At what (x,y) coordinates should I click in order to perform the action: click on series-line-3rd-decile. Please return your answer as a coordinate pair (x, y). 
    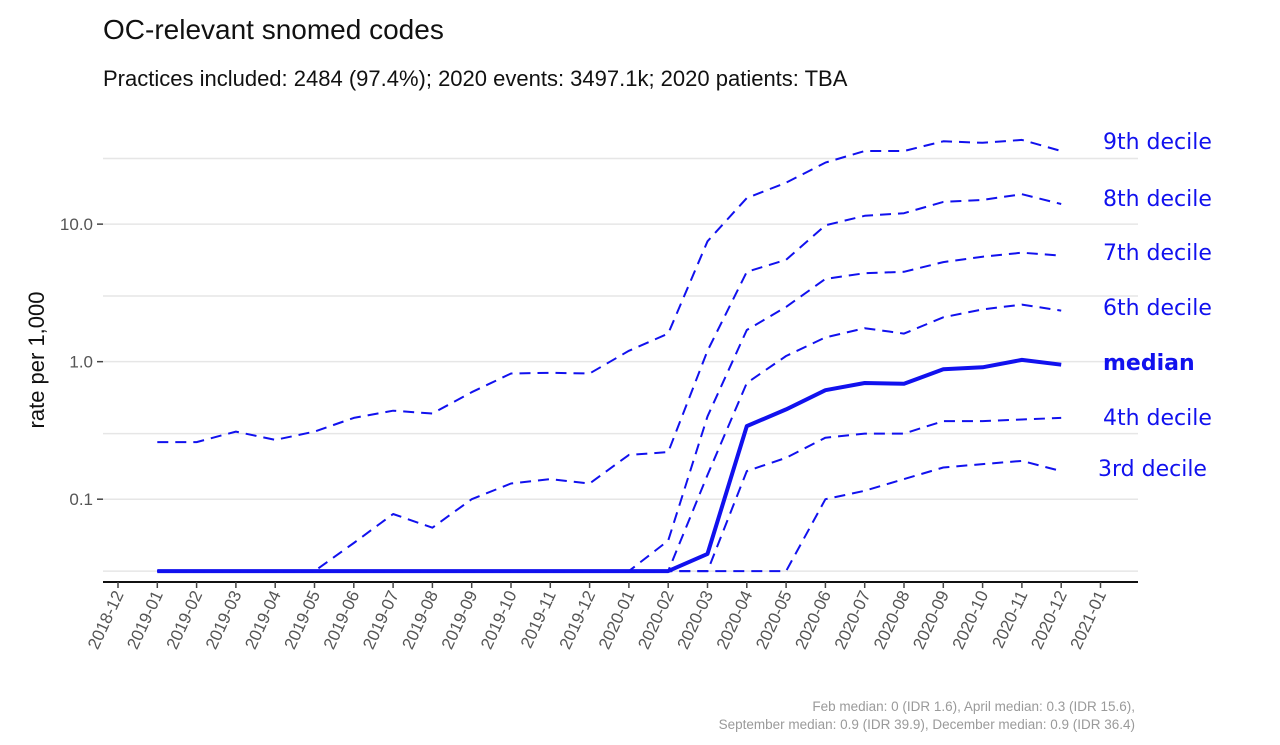
    Looking at the image, I should click on (609, 516).